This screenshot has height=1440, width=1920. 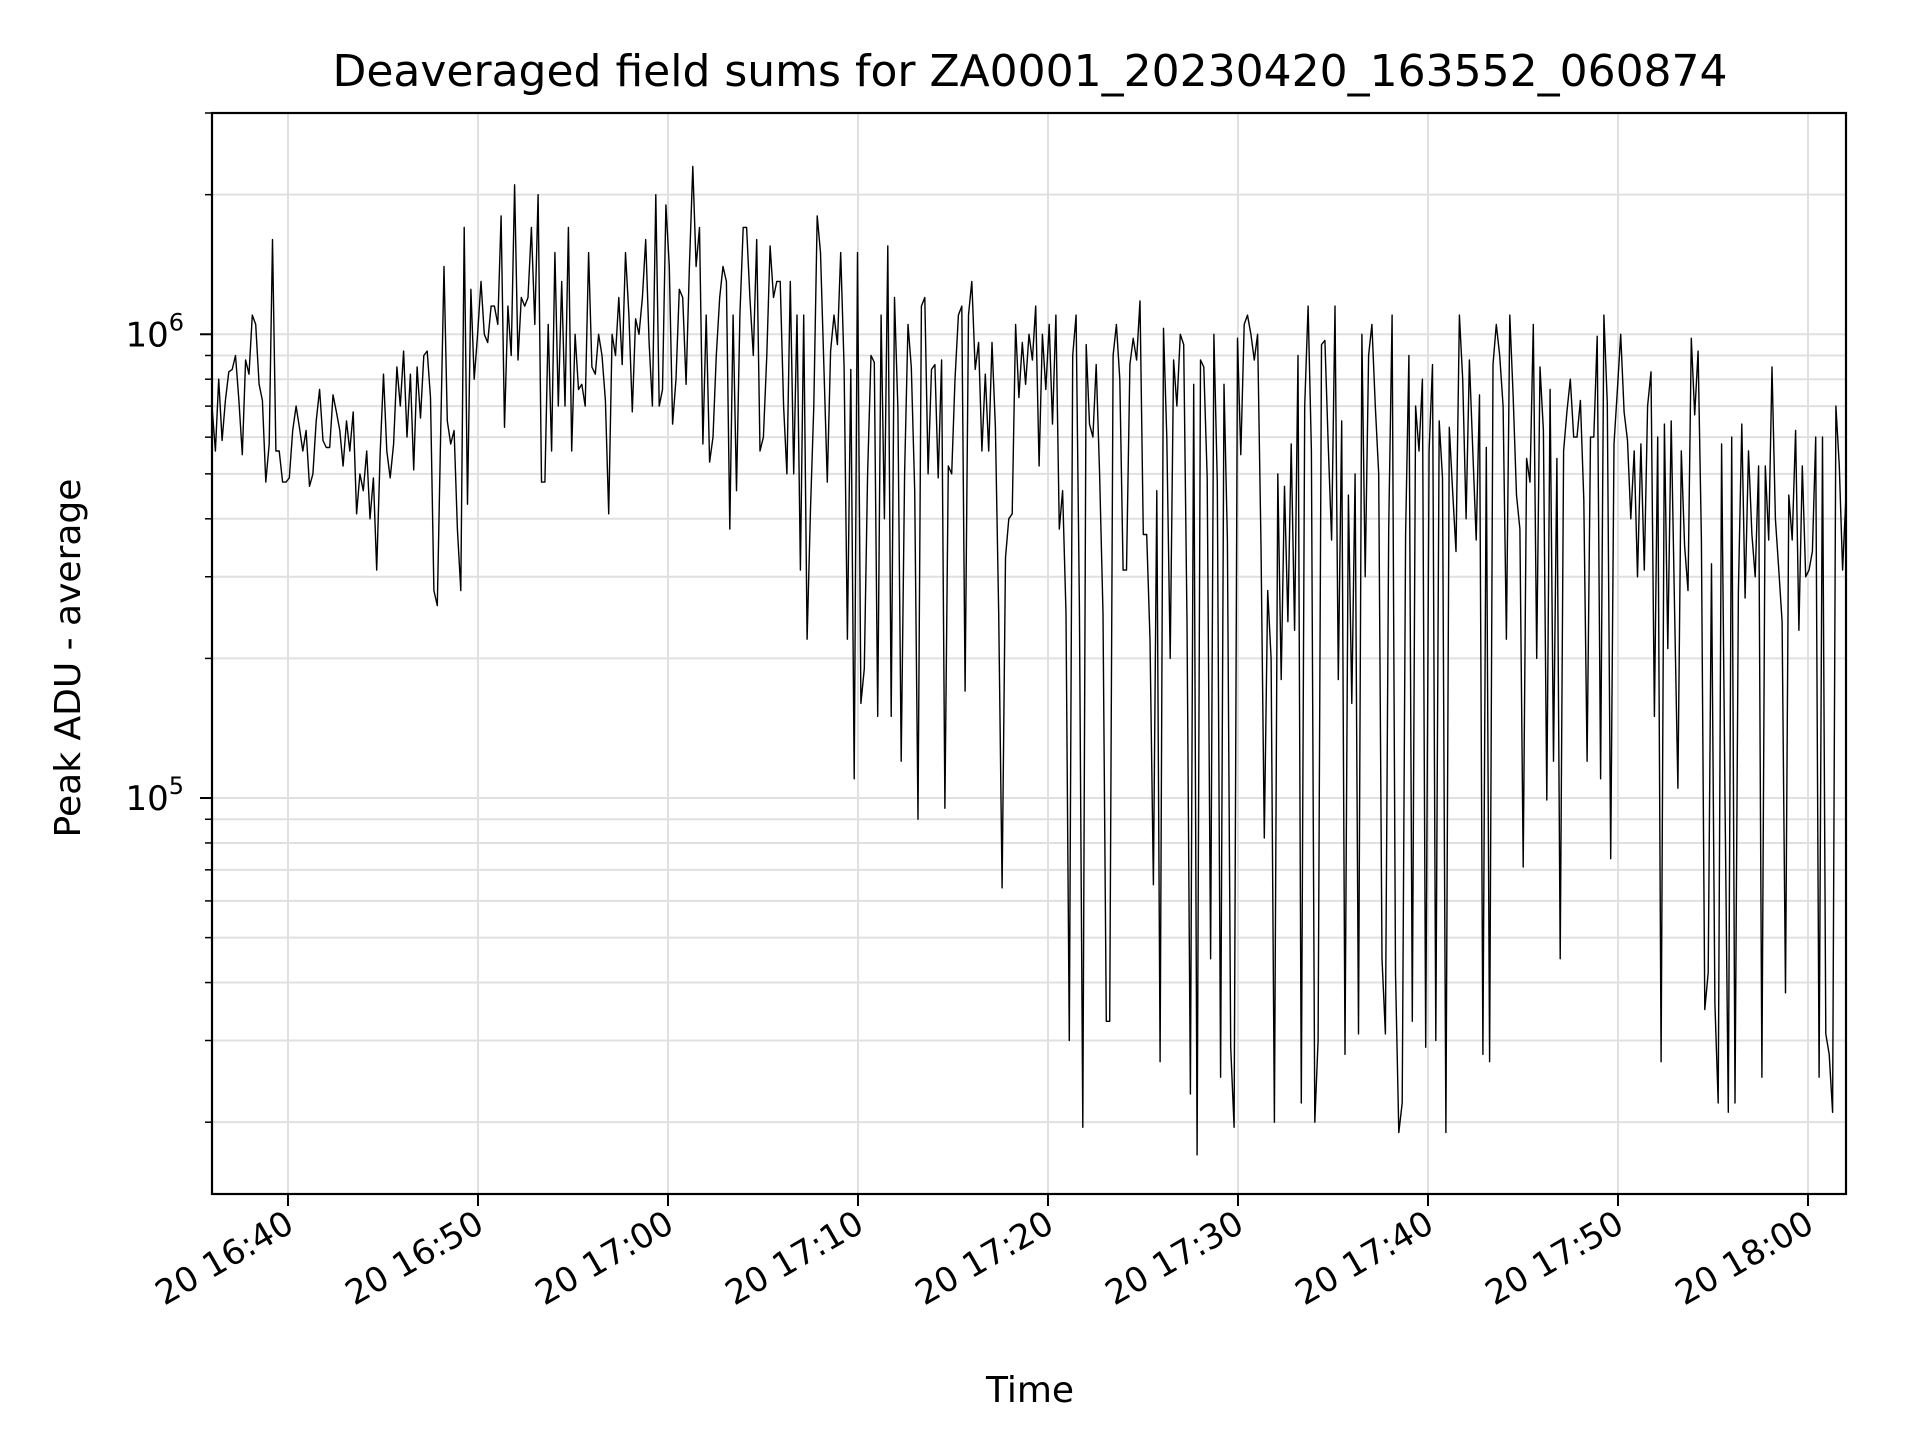 I want to click on y-axis-label: Peak ADU - average, so click(x=68, y=658).